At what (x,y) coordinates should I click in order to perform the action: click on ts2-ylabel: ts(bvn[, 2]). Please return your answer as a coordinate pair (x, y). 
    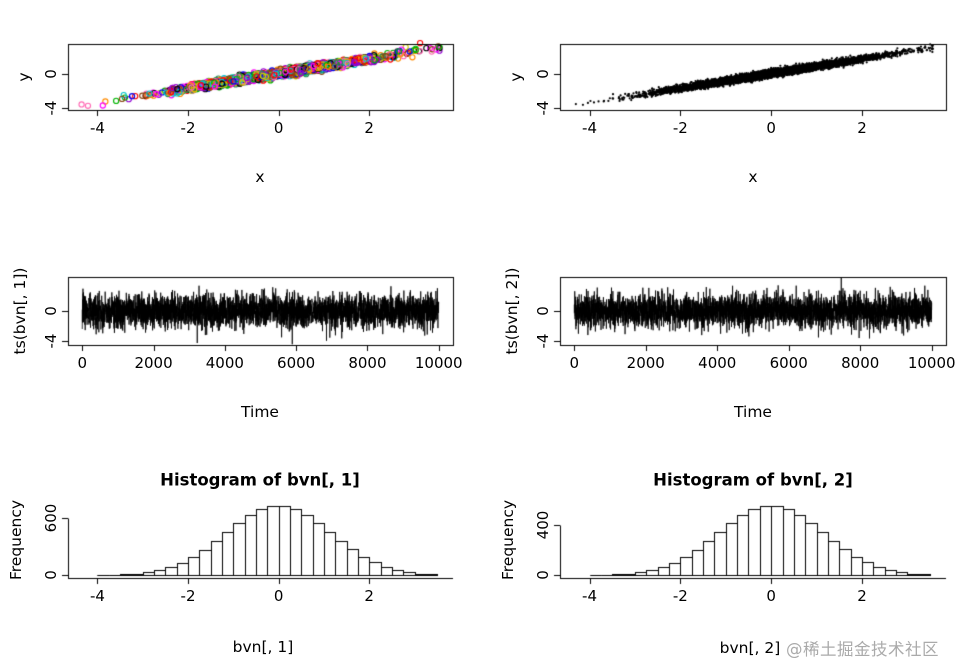
    Looking at the image, I should click on (512, 311).